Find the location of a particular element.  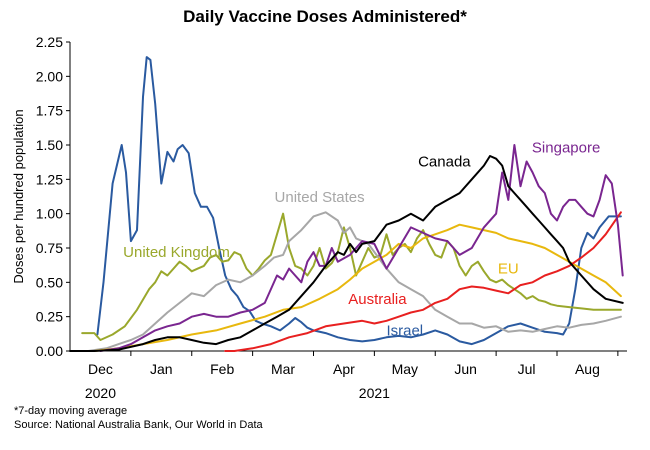

y-tick-label: 0.25 is located at coordinates (49, 317).